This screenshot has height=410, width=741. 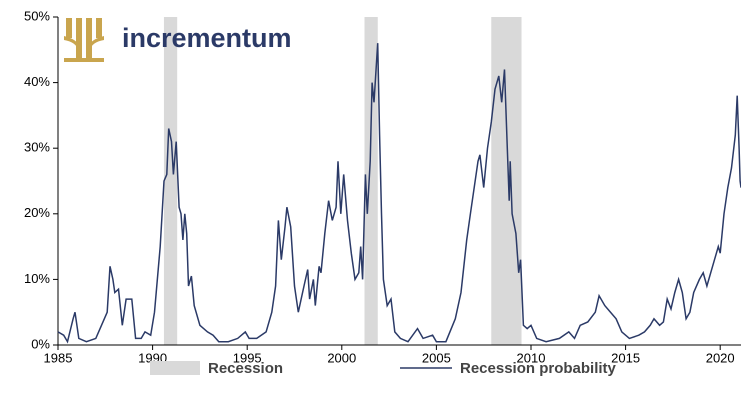 I want to click on x-tick-label: 1985, so click(x=58, y=357).